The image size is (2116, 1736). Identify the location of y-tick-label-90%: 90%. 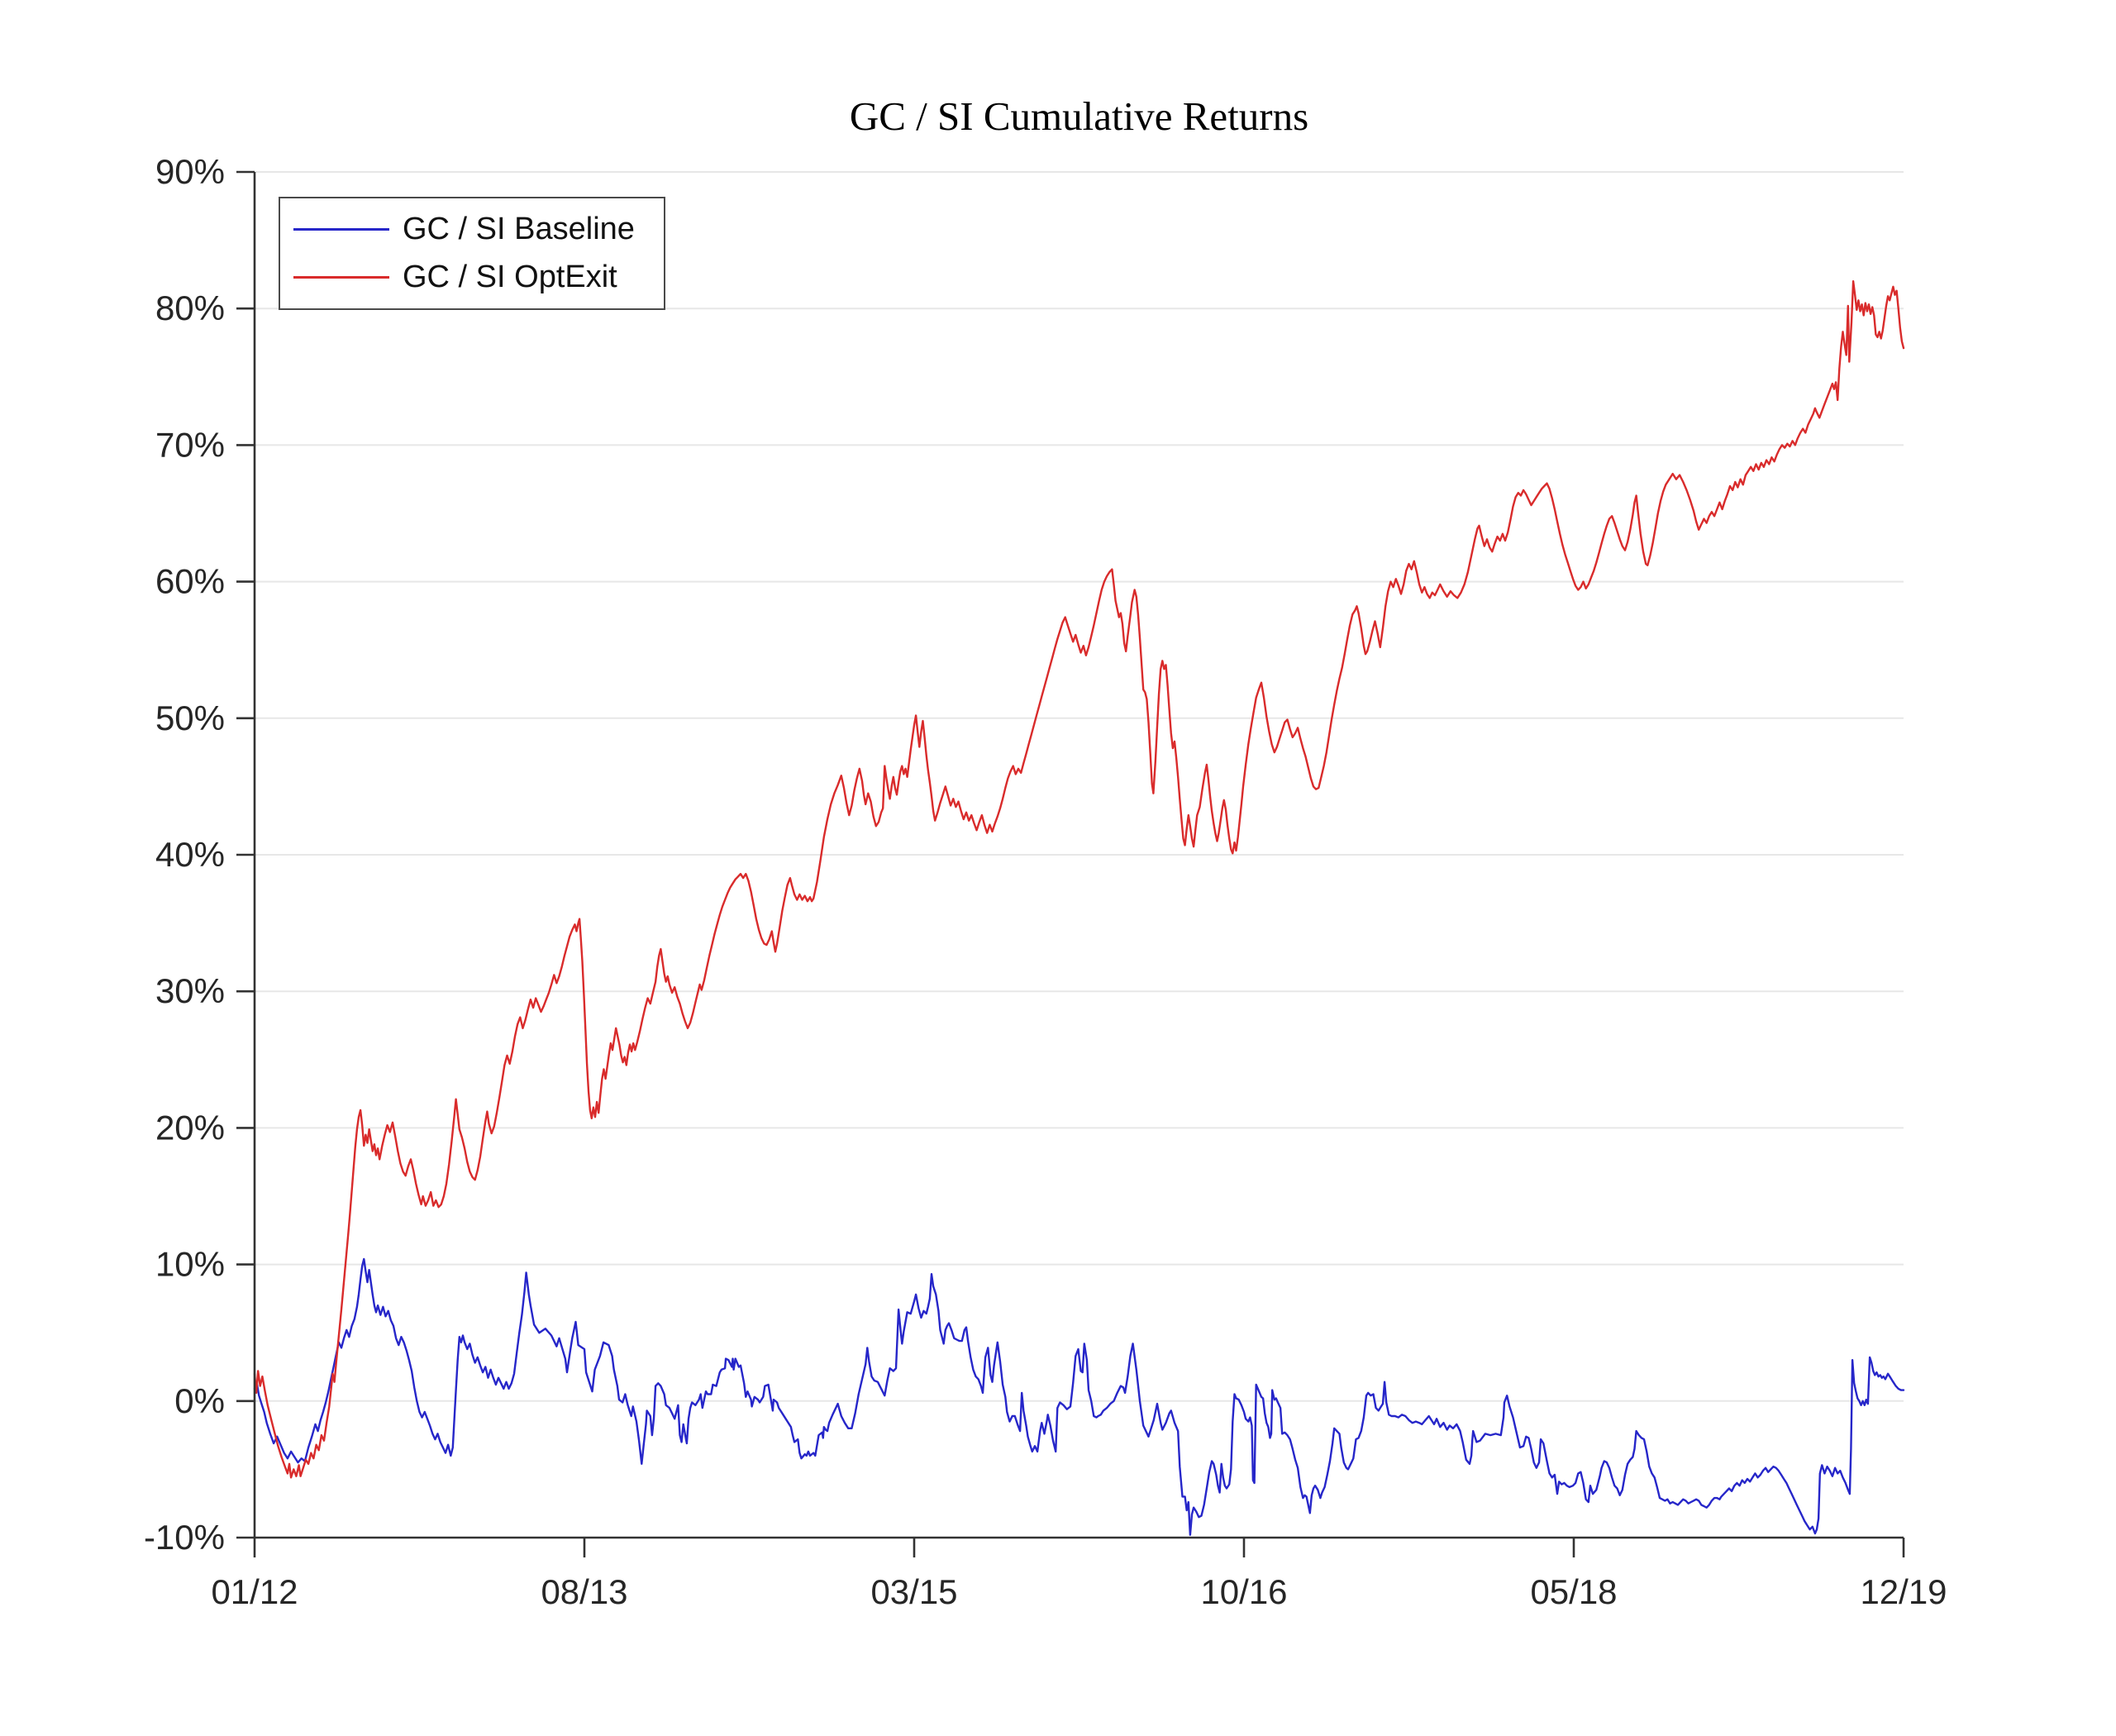
(190, 171).